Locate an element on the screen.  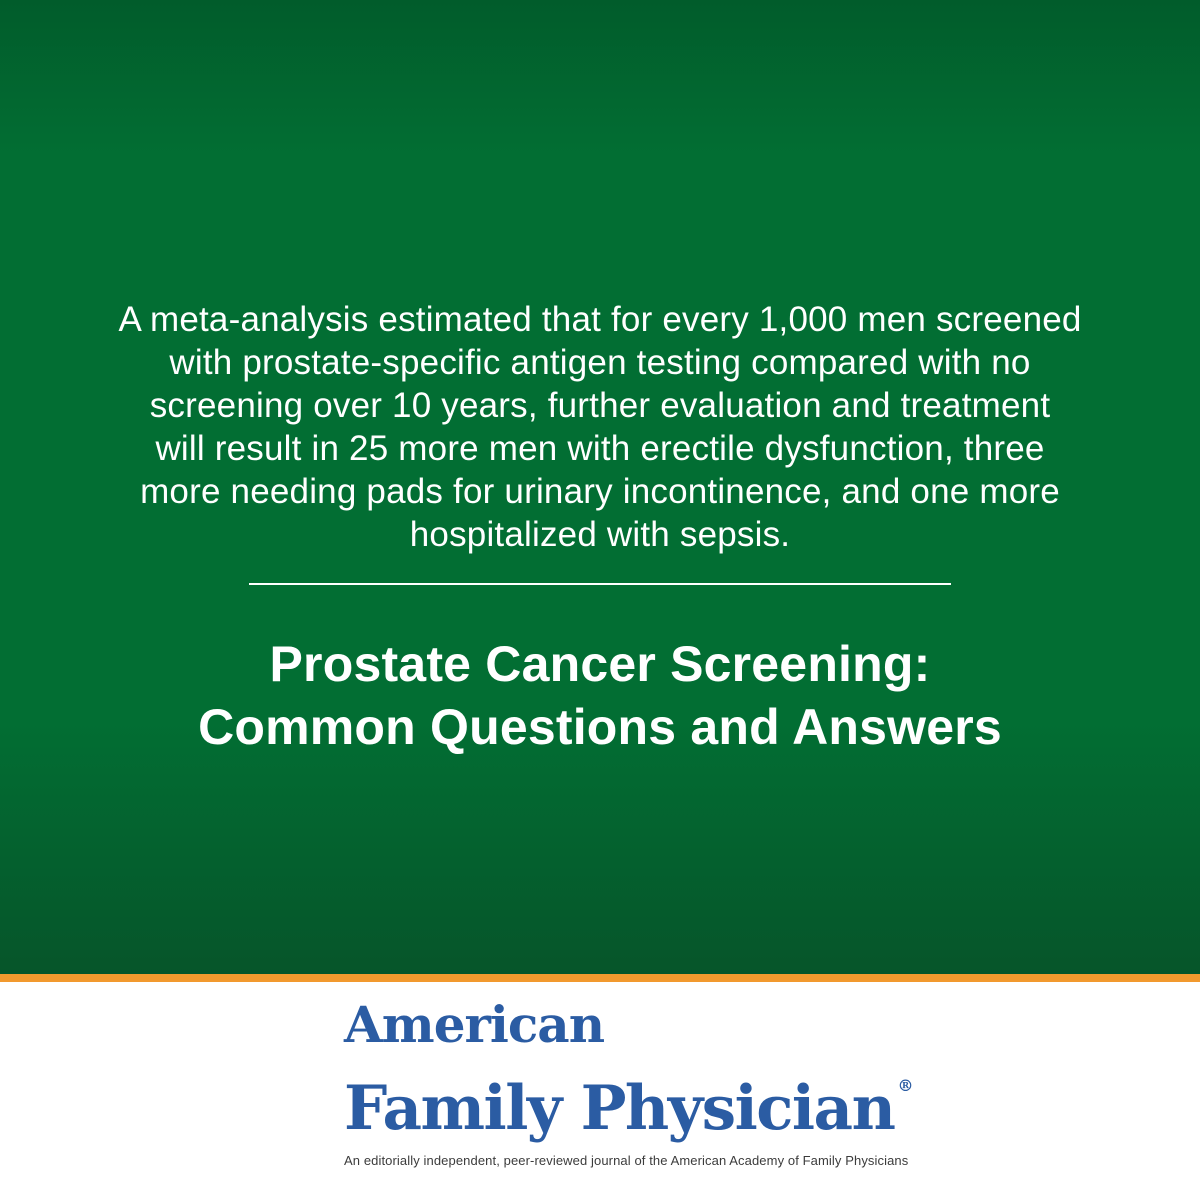
logo-line-family-physician: Family Physician ® is located at coordinates (628, 1097).